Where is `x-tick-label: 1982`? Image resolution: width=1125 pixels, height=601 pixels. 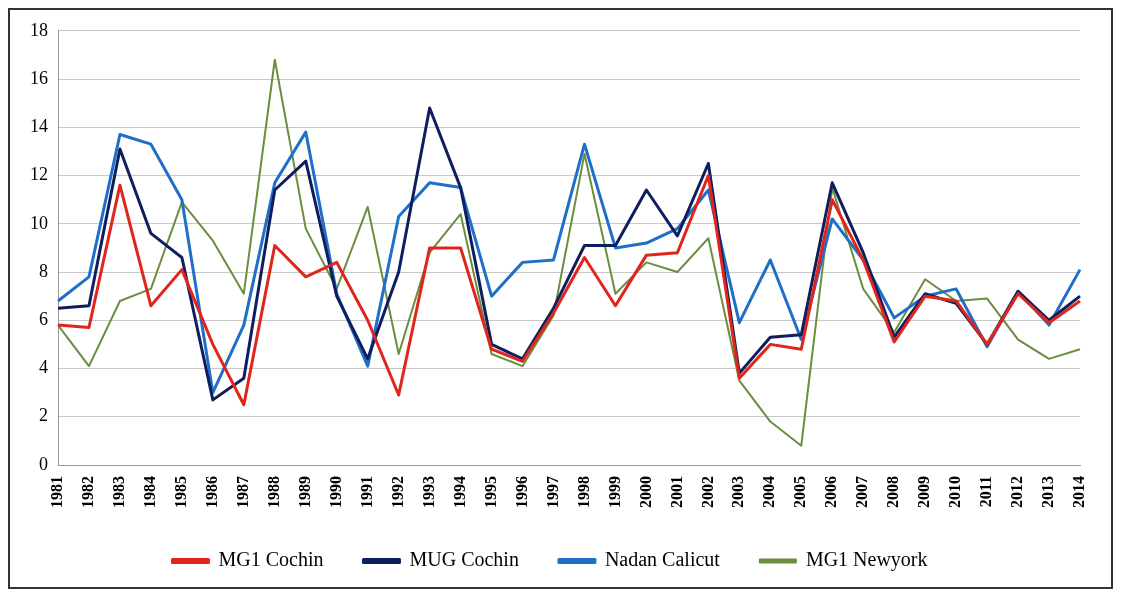 x-tick-label: 1982 is located at coordinates (88, 492).